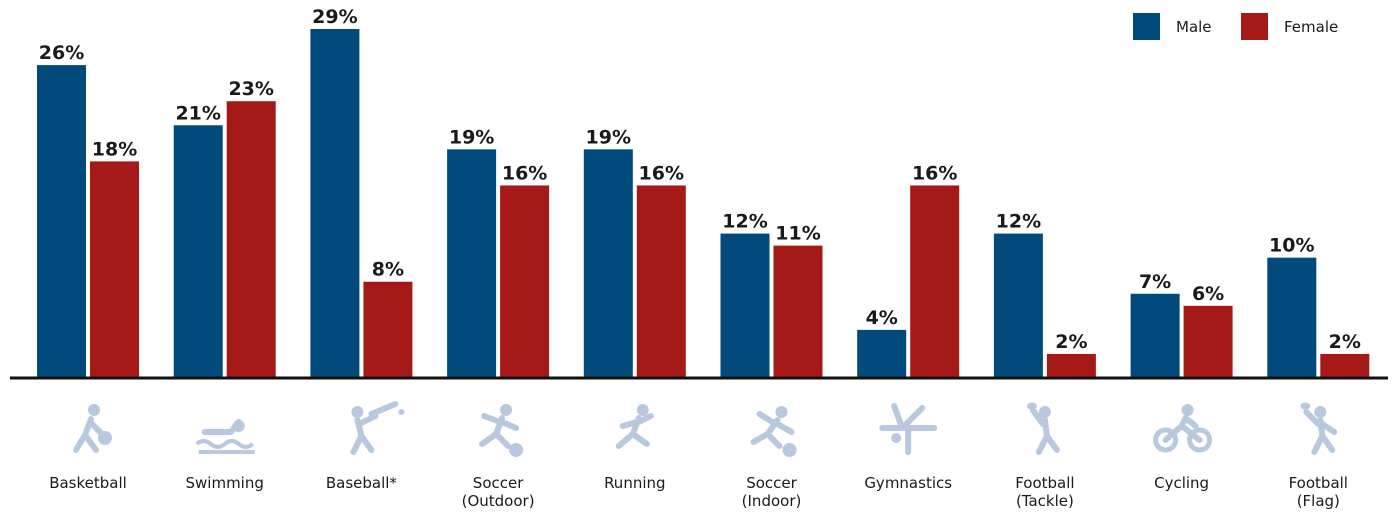  Describe the element at coordinates (773, 431) in the screenshot. I see `soccer-indoor-icon` at that location.